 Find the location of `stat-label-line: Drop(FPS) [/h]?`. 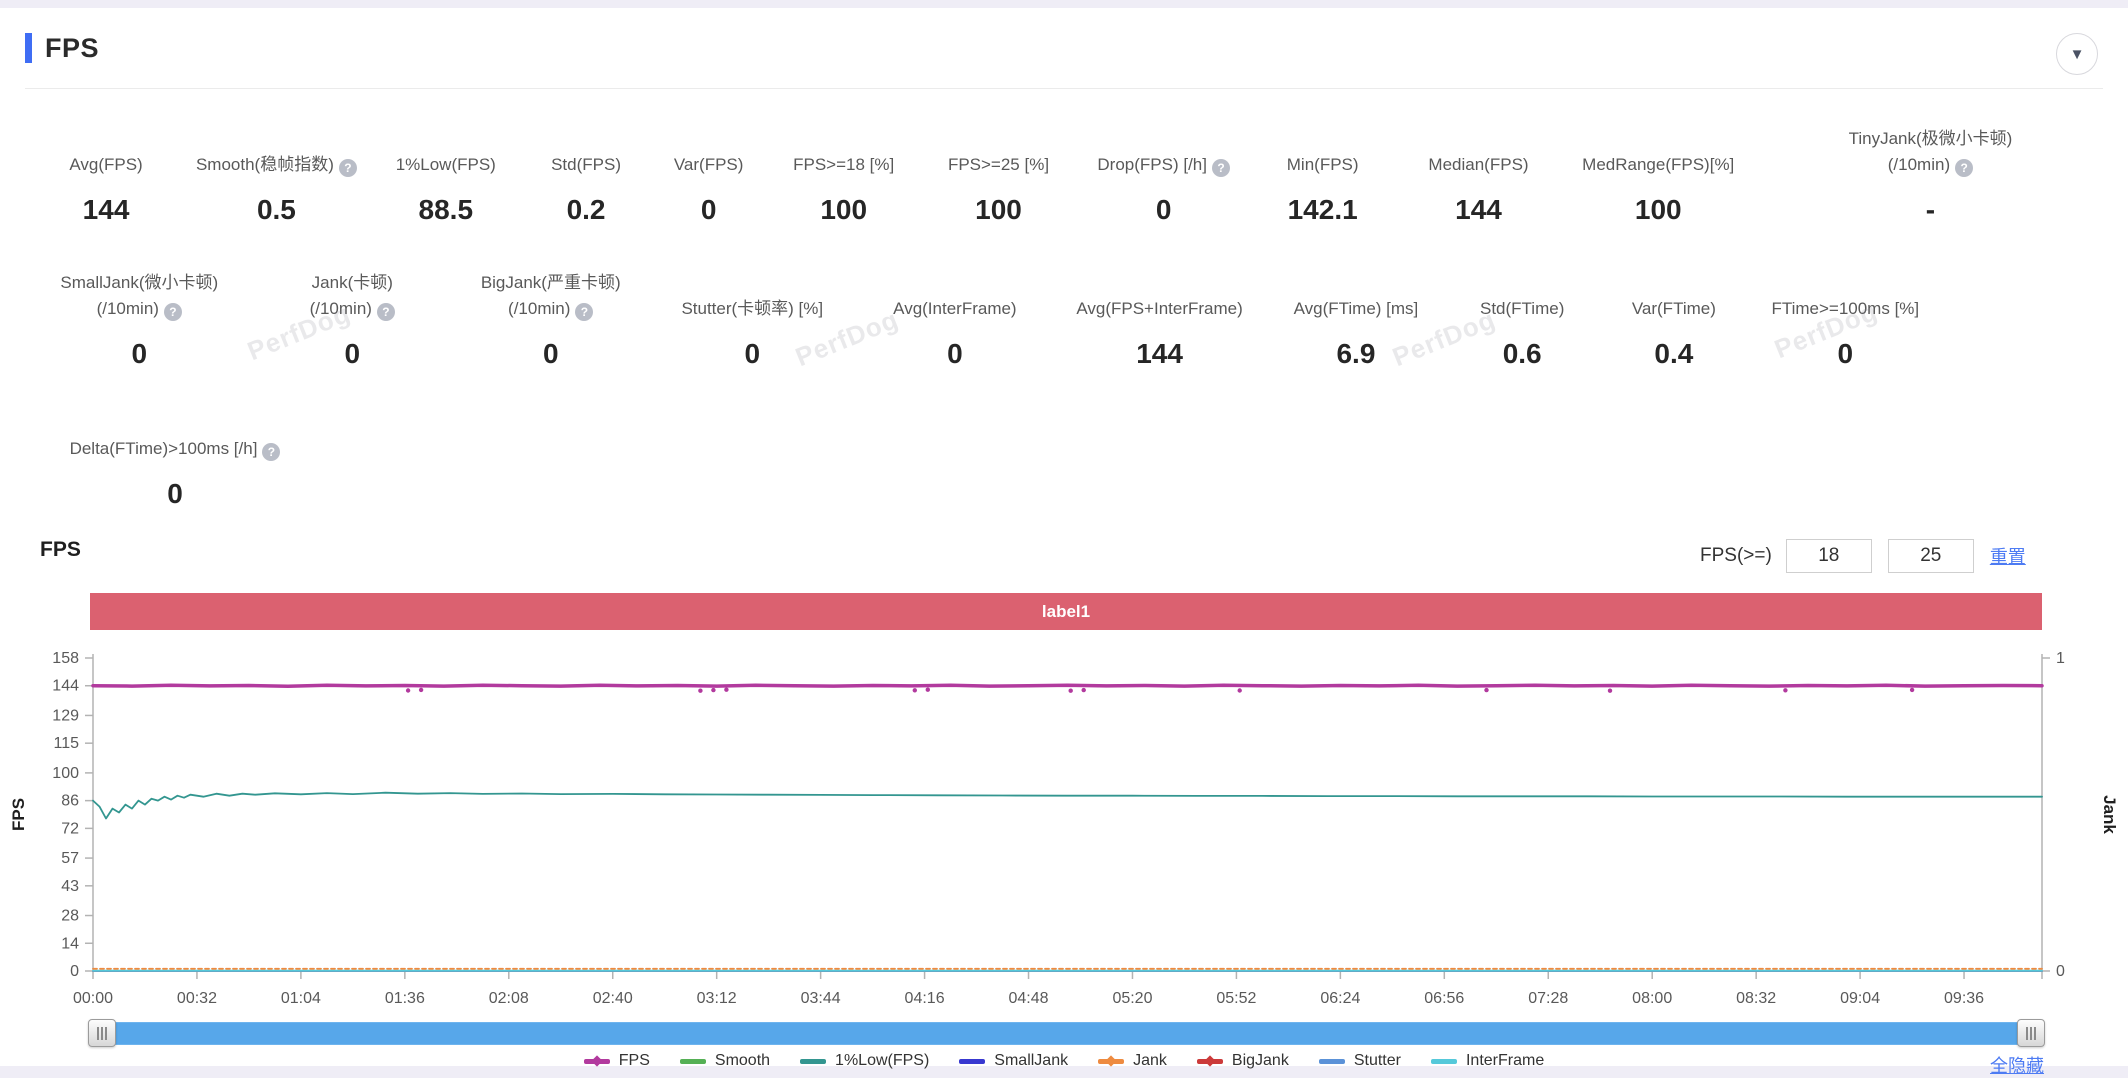

stat-label-line: Drop(FPS) [/h]? is located at coordinates (1163, 165).